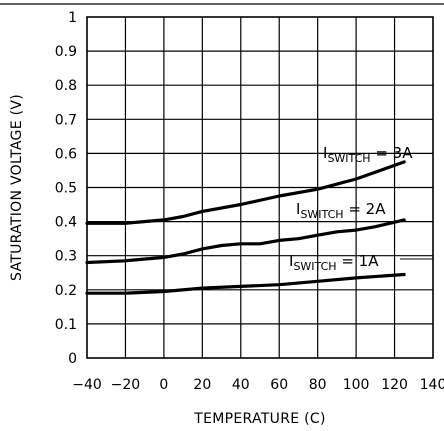 The image size is (444, 431). I want to click on series-label: ISWITCH = 1A, so click(334, 262).